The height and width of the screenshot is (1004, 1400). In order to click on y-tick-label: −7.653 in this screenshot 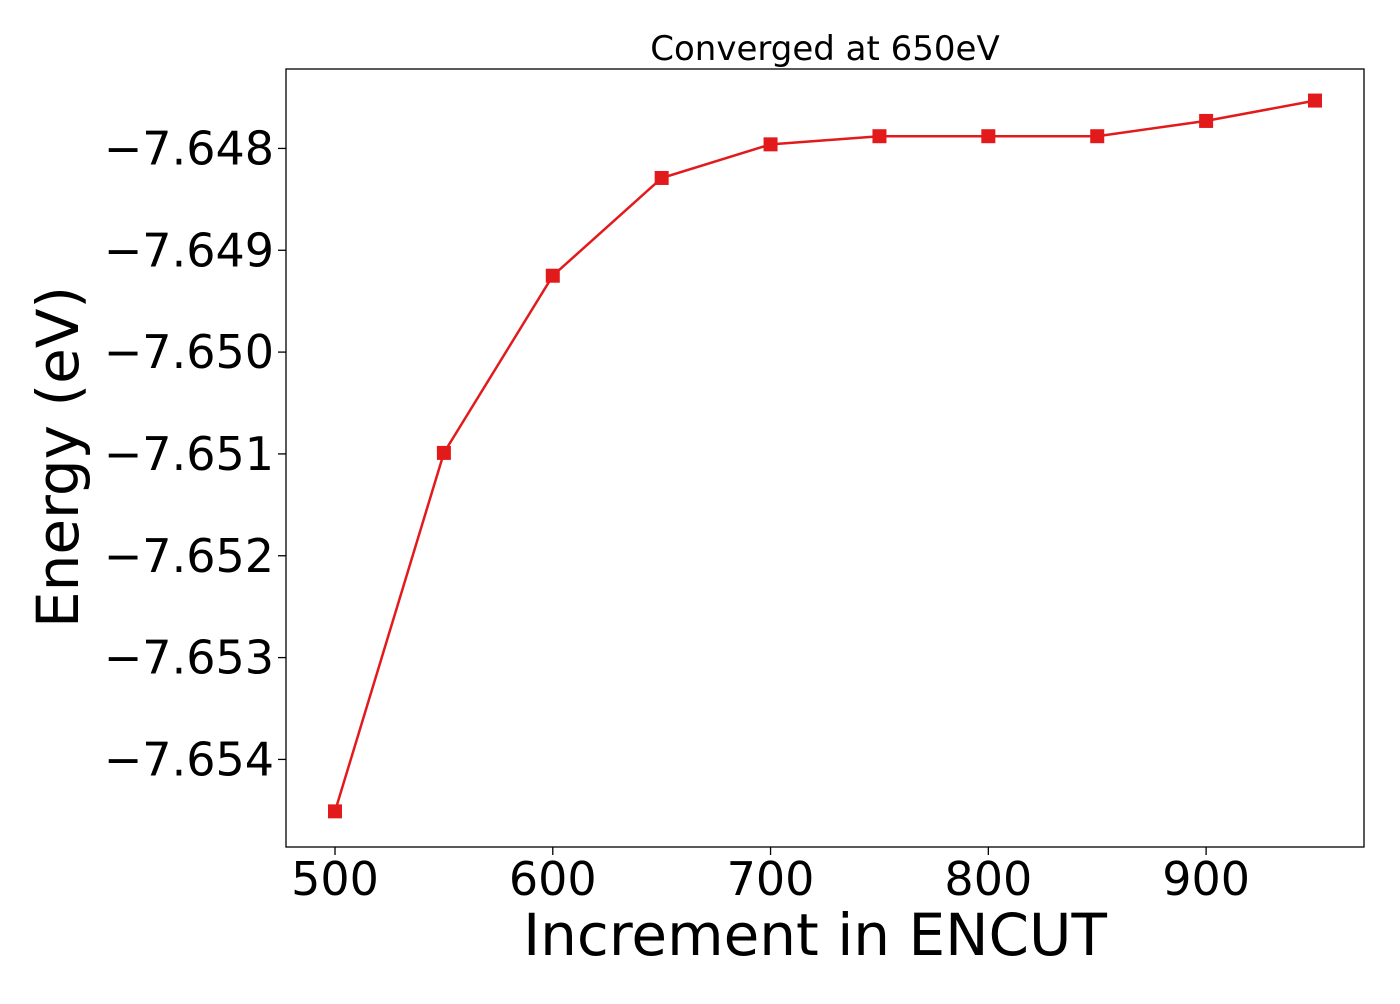, I will do `click(189, 658)`.